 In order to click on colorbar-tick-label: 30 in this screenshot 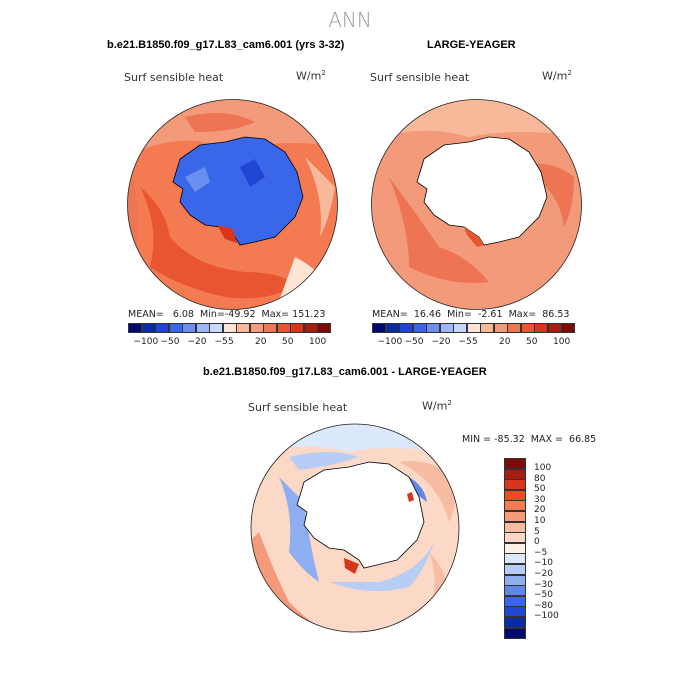, I will do `click(540, 499)`.